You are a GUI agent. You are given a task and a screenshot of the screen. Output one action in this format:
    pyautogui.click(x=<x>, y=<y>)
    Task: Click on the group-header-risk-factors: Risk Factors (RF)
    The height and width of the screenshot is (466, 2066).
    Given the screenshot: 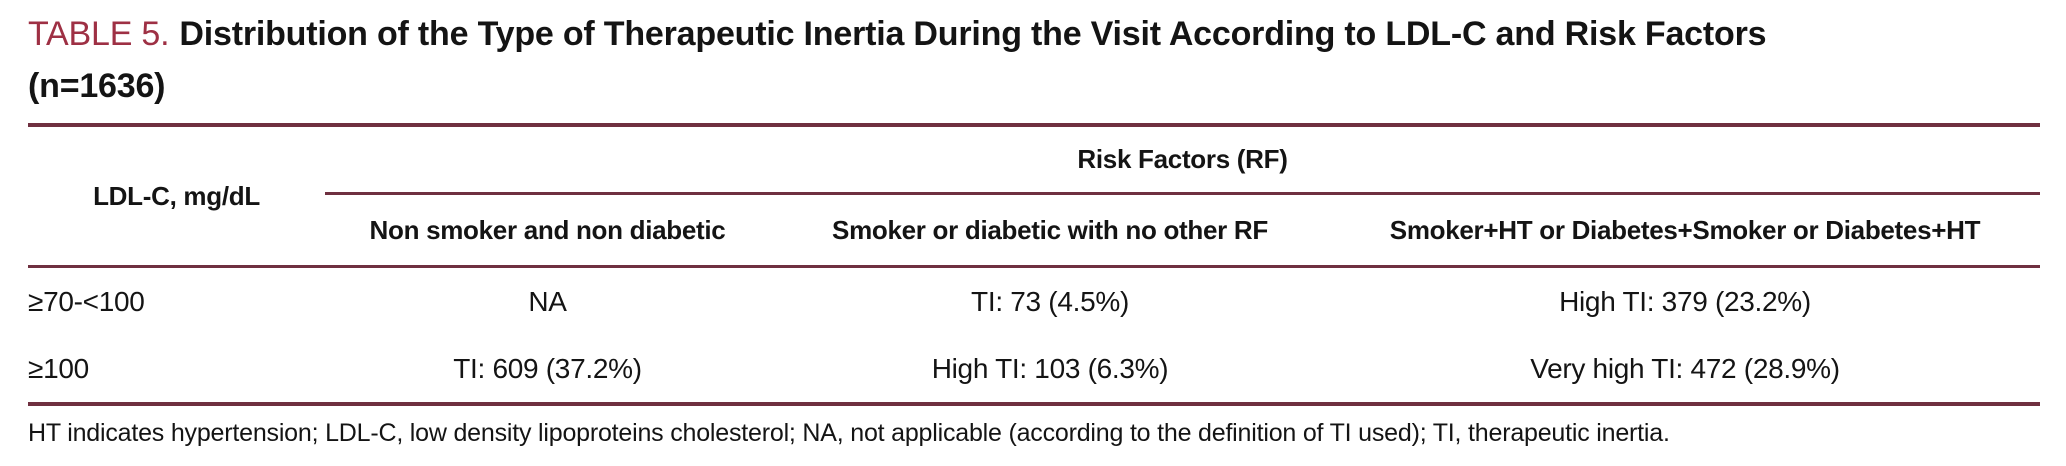 What is the action you would take?
    pyautogui.click(x=1182, y=161)
    